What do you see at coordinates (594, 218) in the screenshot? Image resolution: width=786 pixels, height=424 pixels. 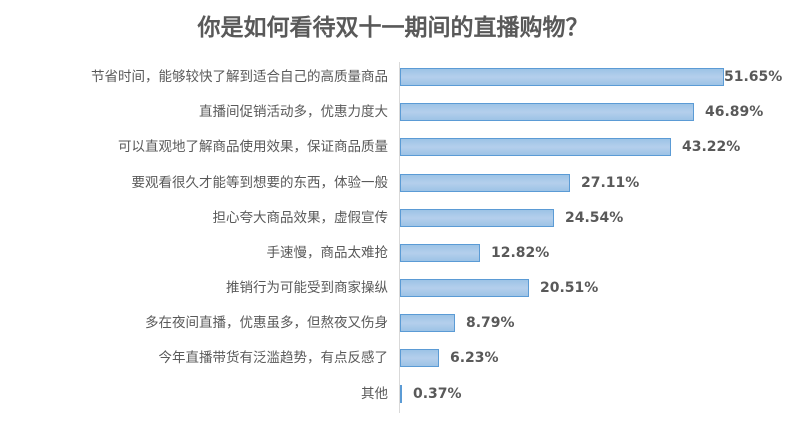 I see `data-label: 24.54%` at bounding box center [594, 218].